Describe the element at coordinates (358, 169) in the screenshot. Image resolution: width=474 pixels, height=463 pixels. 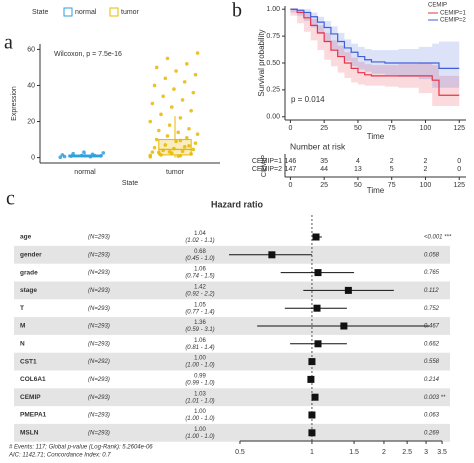
I see `risk-value: 13` at that location.